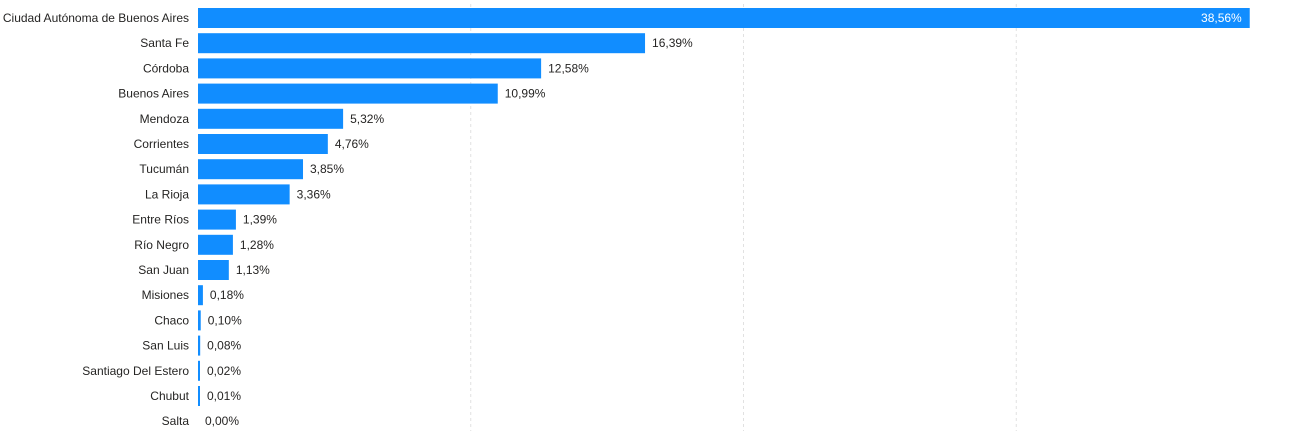 Image resolution: width=1297 pixels, height=431 pixels. I want to click on data-label: 5,32%, so click(367, 119).